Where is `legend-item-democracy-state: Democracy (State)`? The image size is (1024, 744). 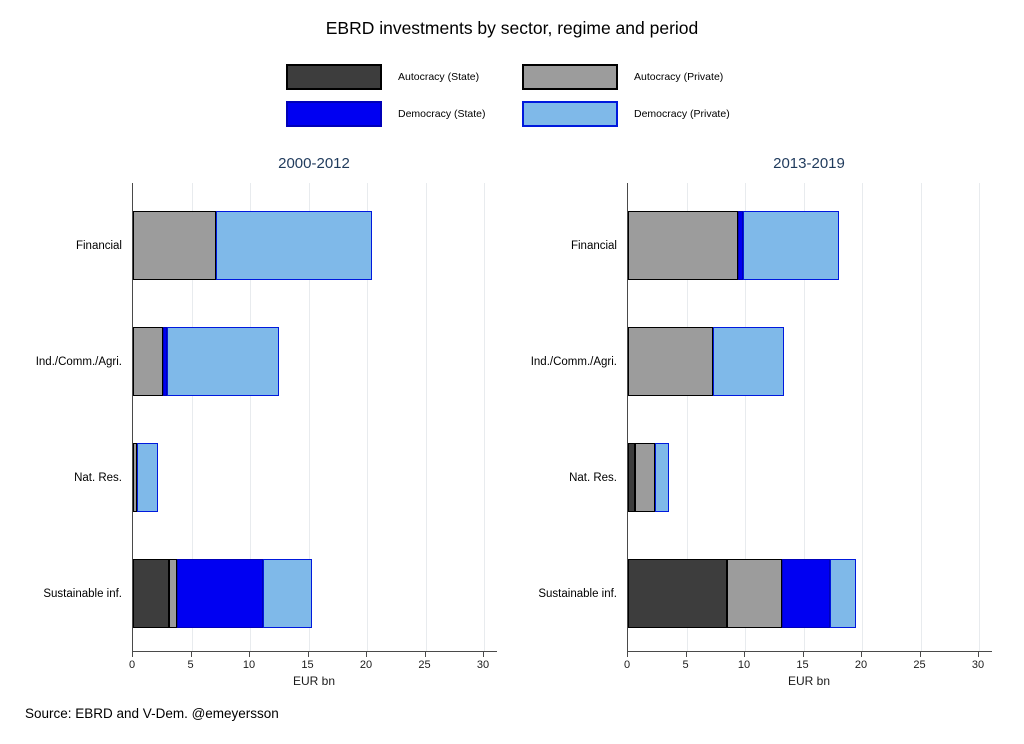 legend-item-democracy-state: Democracy (State) is located at coordinates (404, 114).